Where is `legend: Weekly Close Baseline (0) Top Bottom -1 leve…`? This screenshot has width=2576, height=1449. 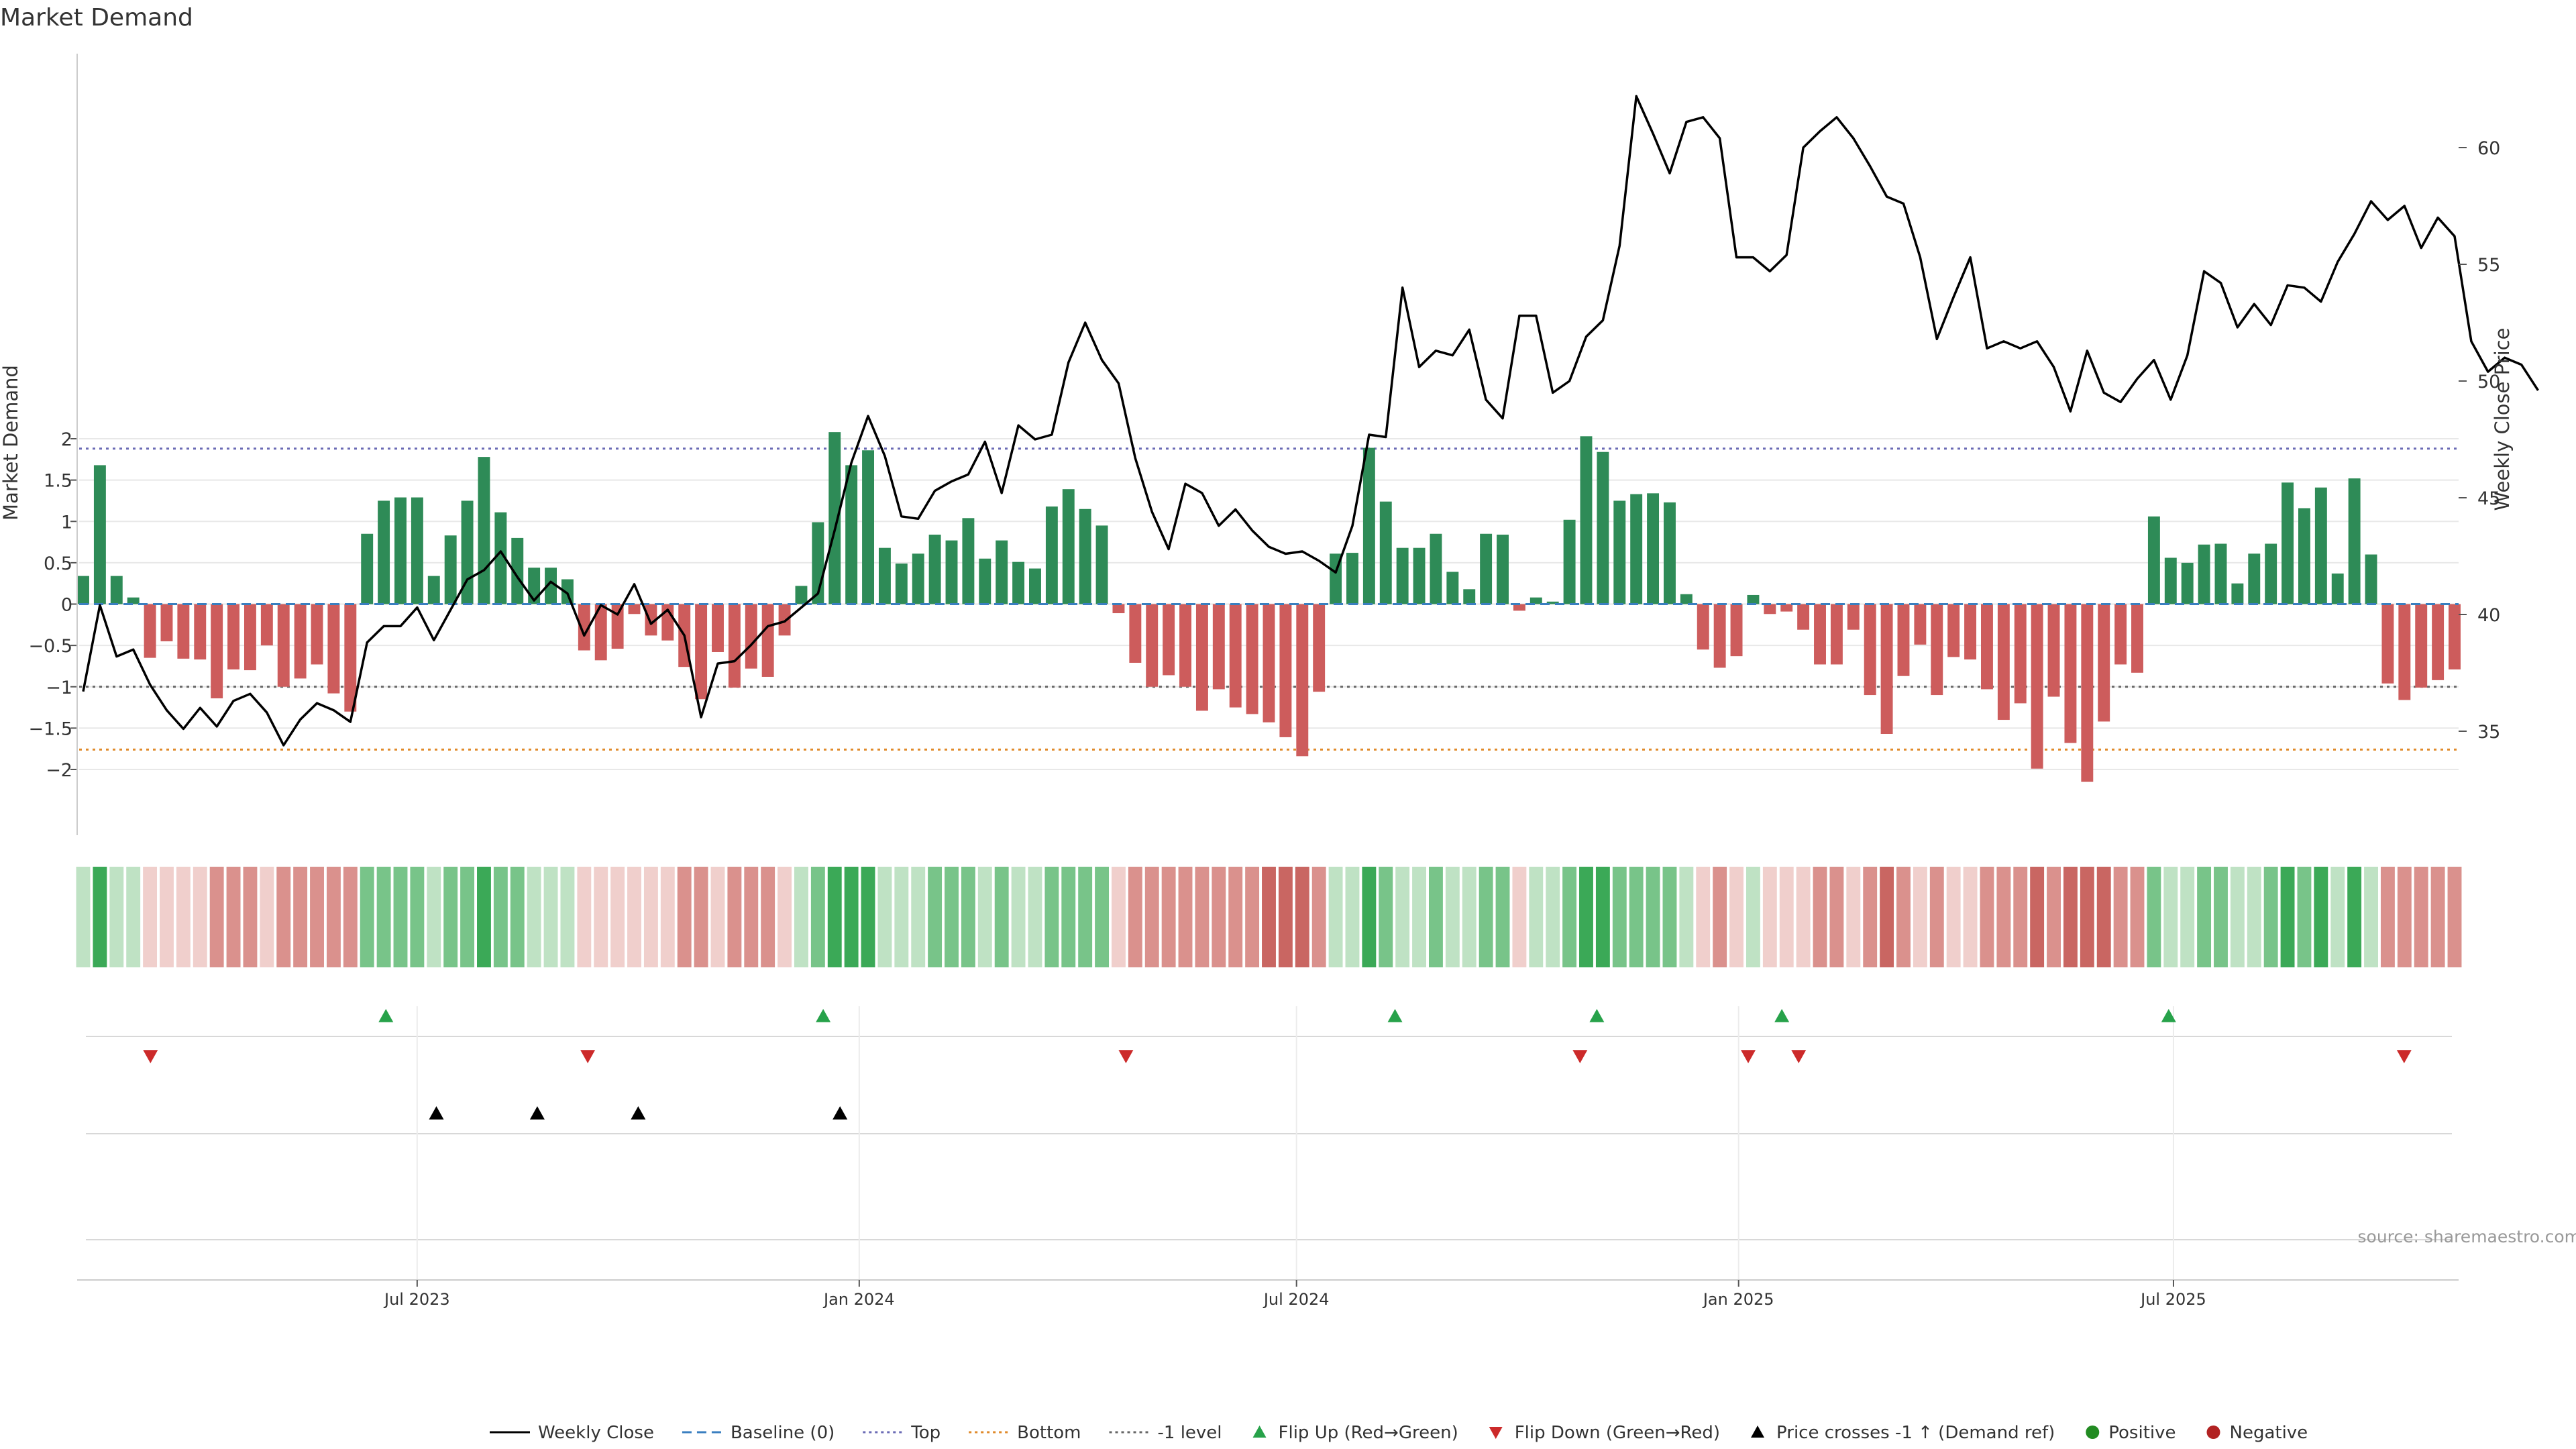
legend: Weekly Close Baseline (0) Top Bottom -1 leve… is located at coordinates (1399, 1433).